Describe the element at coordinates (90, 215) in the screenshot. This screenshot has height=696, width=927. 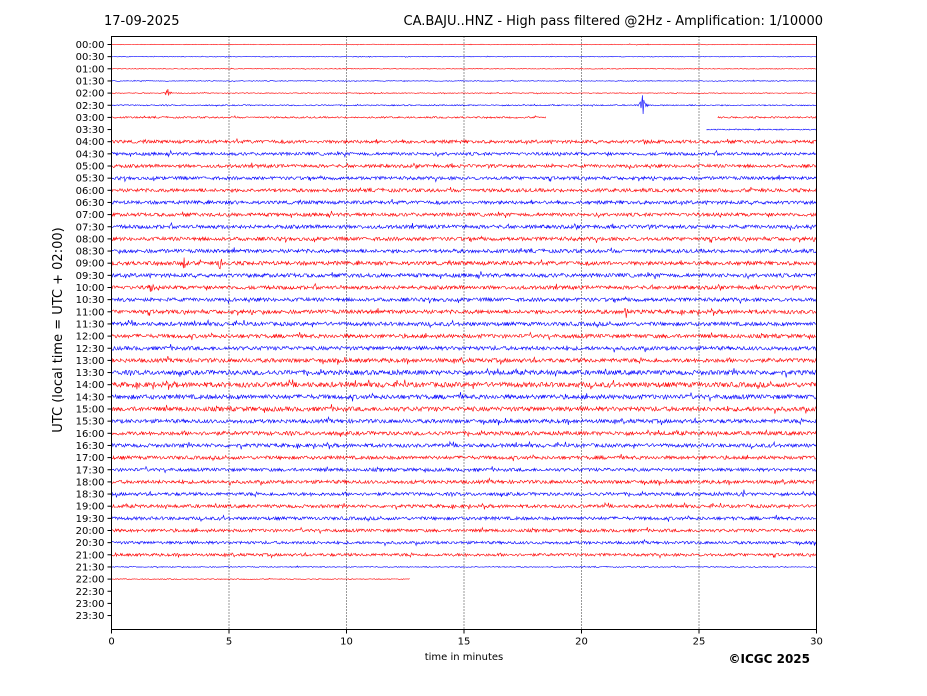
I see `y-tick-label: 07:00` at that location.